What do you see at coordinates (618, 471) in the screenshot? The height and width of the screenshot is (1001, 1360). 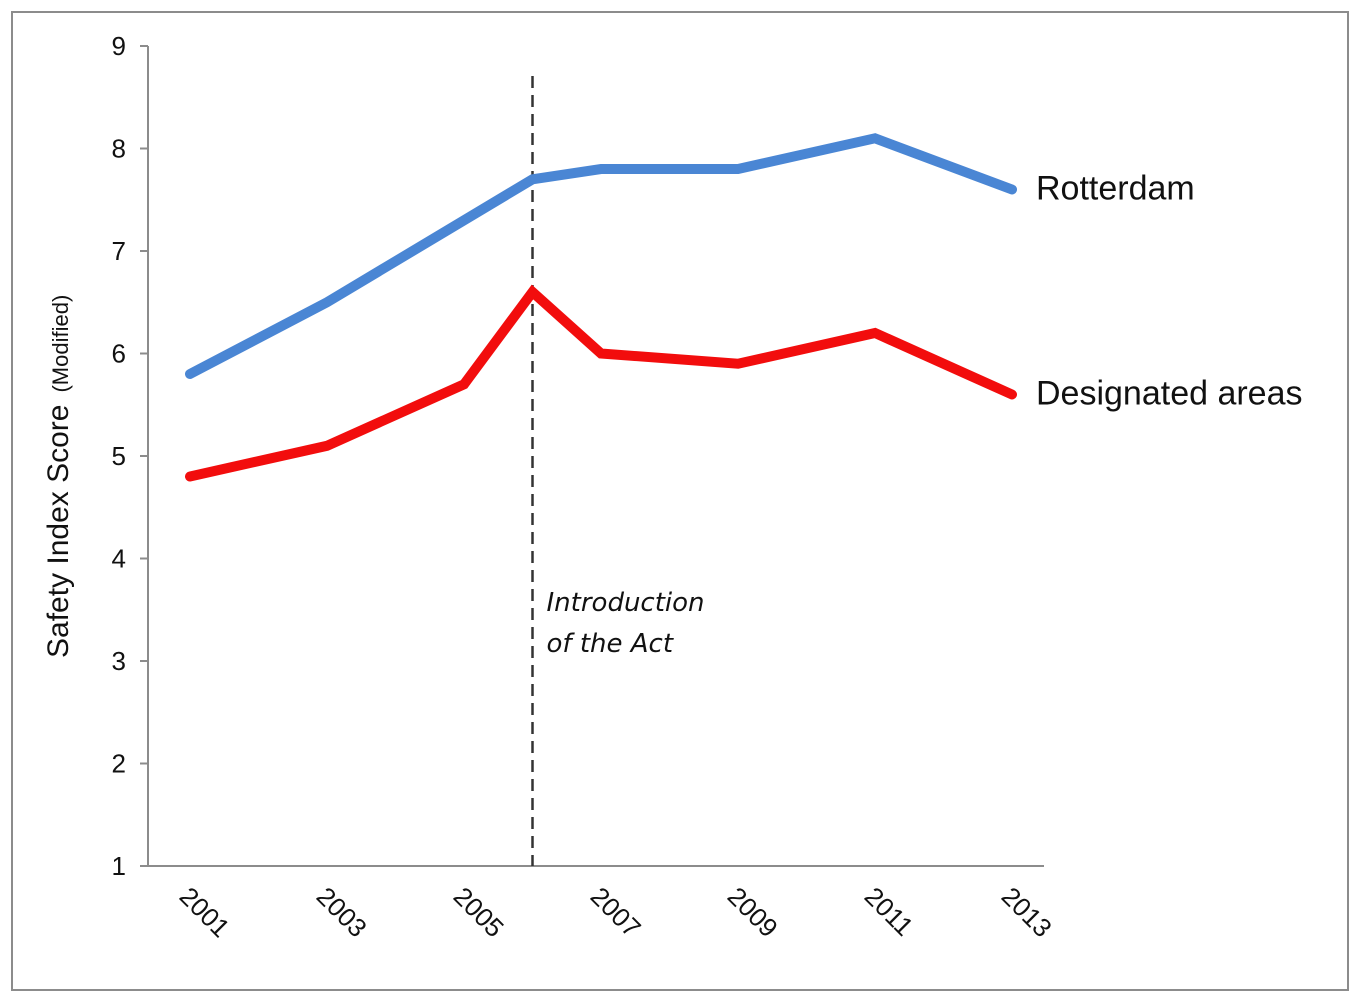 I see `annotation-layer: Introduction of the Act` at bounding box center [618, 471].